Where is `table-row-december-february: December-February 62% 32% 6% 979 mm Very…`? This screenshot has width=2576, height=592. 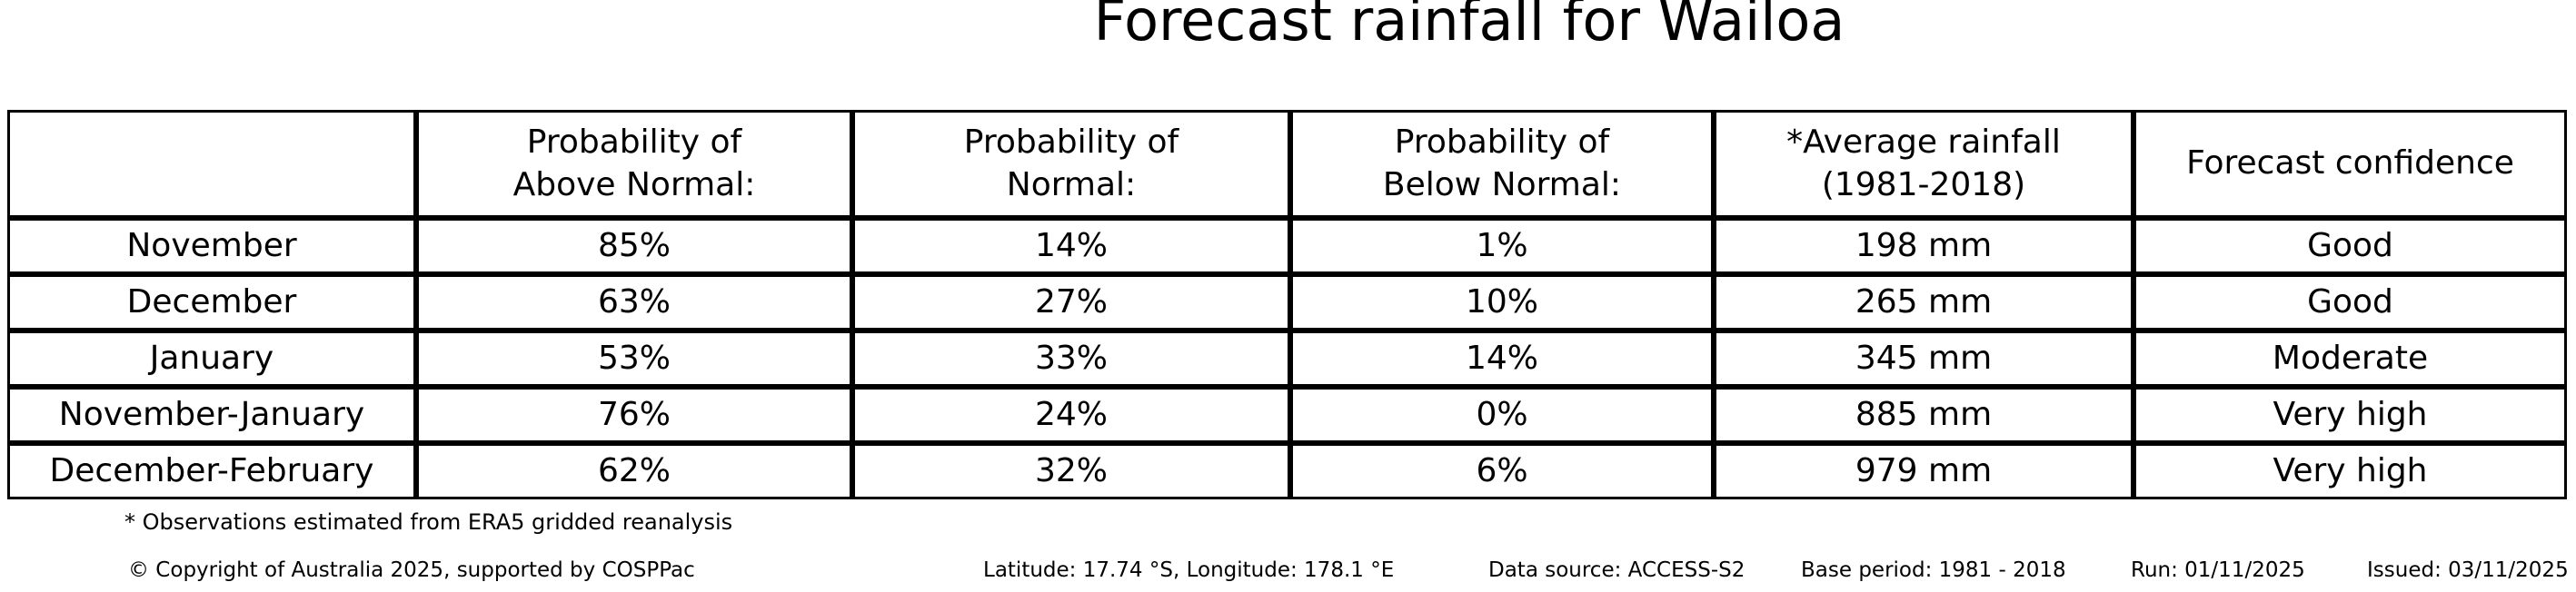 table-row-december-february: December-February 62% 32% 6% 979 mm Very… is located at coordinates (1287, 471).